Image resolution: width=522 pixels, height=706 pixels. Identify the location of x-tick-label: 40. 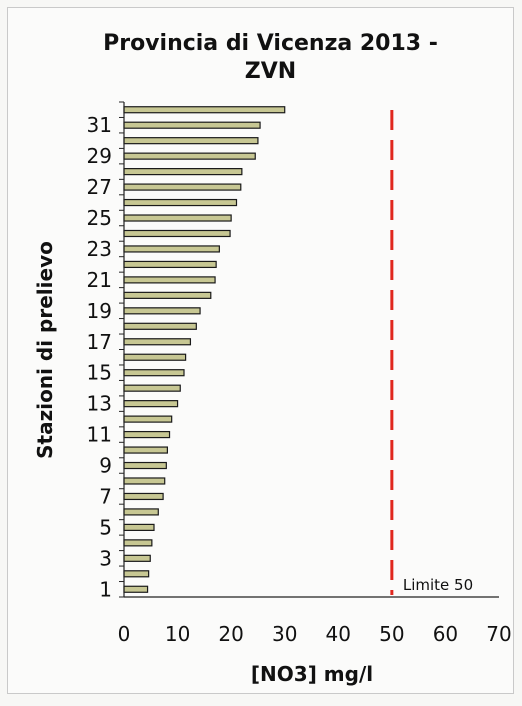
(338, 634).